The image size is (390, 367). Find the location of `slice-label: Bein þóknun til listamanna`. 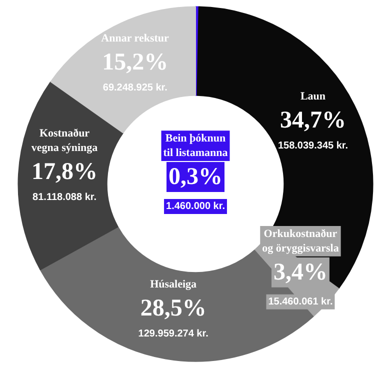

slice-label: Bein þóknun til listamanna is located at coordinates (195, 145).